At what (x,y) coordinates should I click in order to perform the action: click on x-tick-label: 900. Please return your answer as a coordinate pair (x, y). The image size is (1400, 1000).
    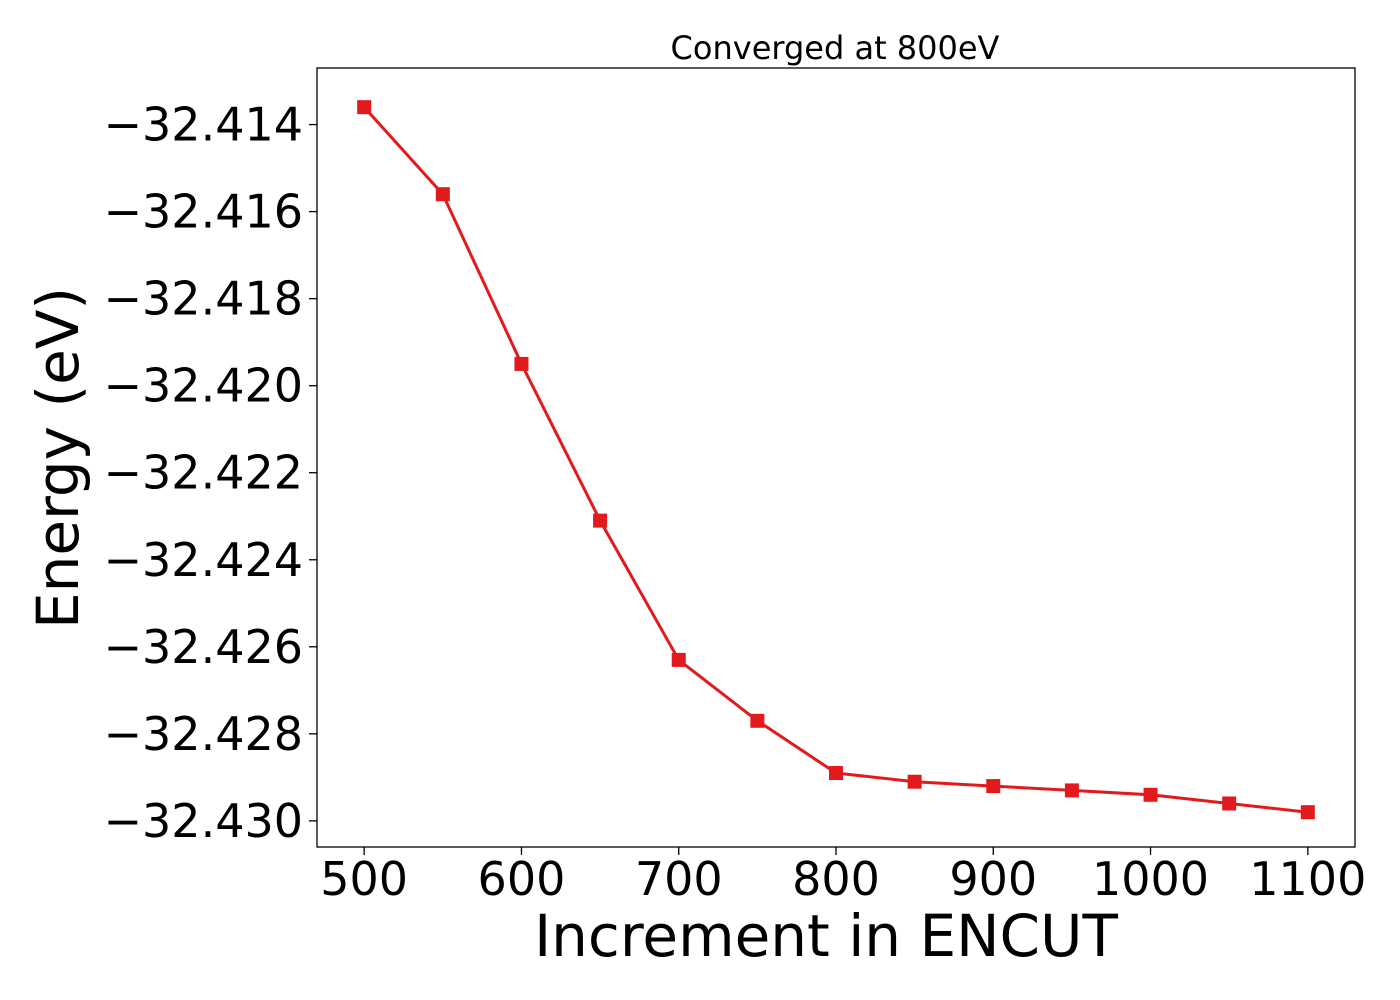
    Looking at the image, I should click on (993, 879).